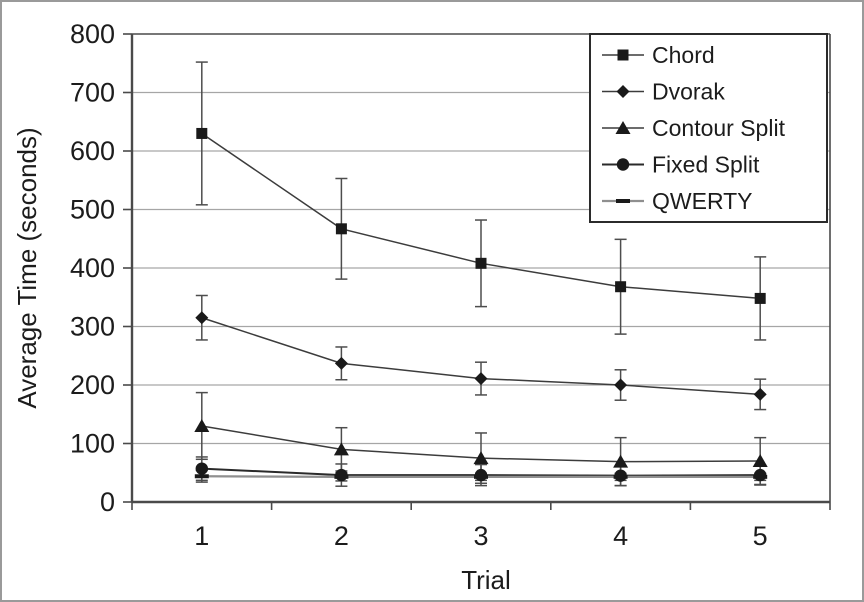 This screenshot has width=864, height=602. What do you see at coordinates (481, 356) in the screenshot?
I see `series-dvorak` at bounding box center [481, 356].